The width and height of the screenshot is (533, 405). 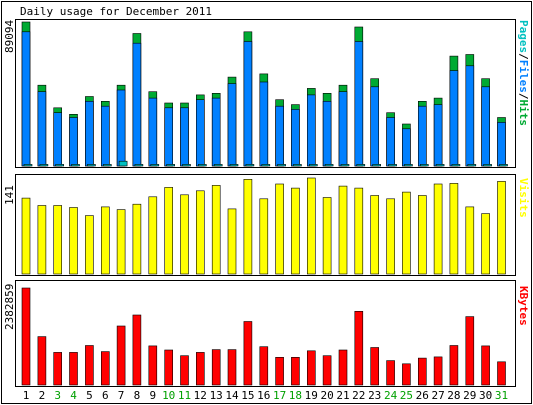 What do you see at coordinates (137, 395) in the screenshot?
I see `day-label: 8` at bounding box center [137, 395].